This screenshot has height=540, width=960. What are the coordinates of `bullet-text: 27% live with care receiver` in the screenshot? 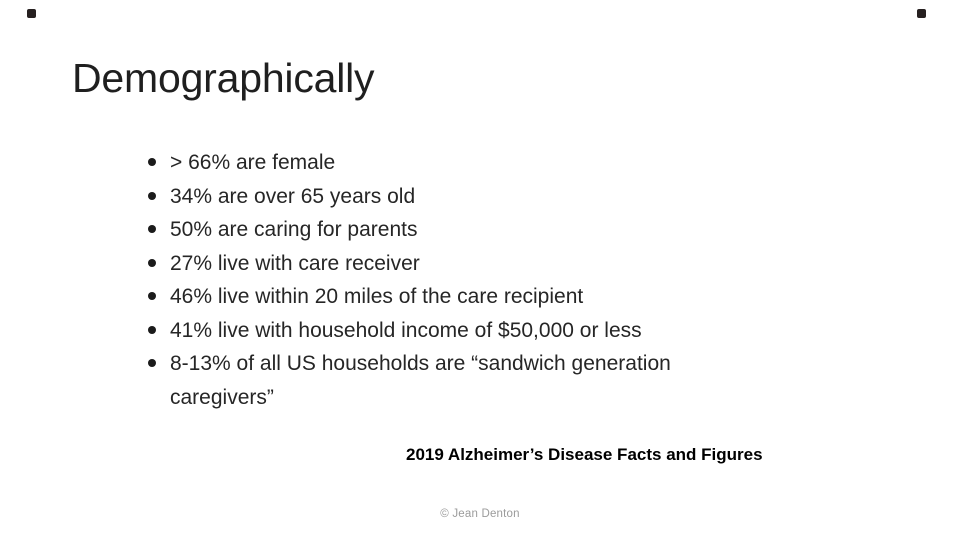 It's located at (295, 263).